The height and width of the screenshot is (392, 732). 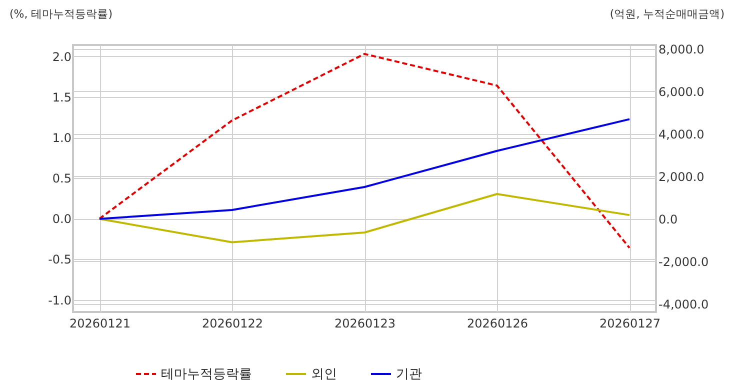 I want to click on x-tick-label: 20260122, so click(x=233, y=323).